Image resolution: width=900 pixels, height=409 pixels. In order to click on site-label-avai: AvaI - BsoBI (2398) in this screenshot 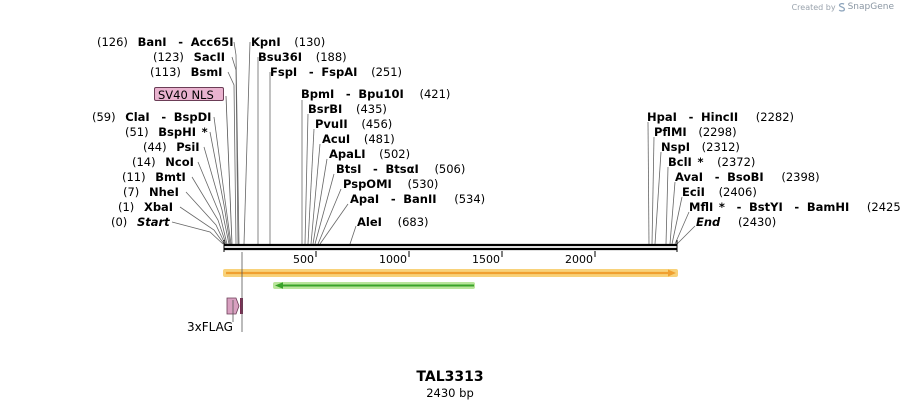, I will do `click(747, 177)`.